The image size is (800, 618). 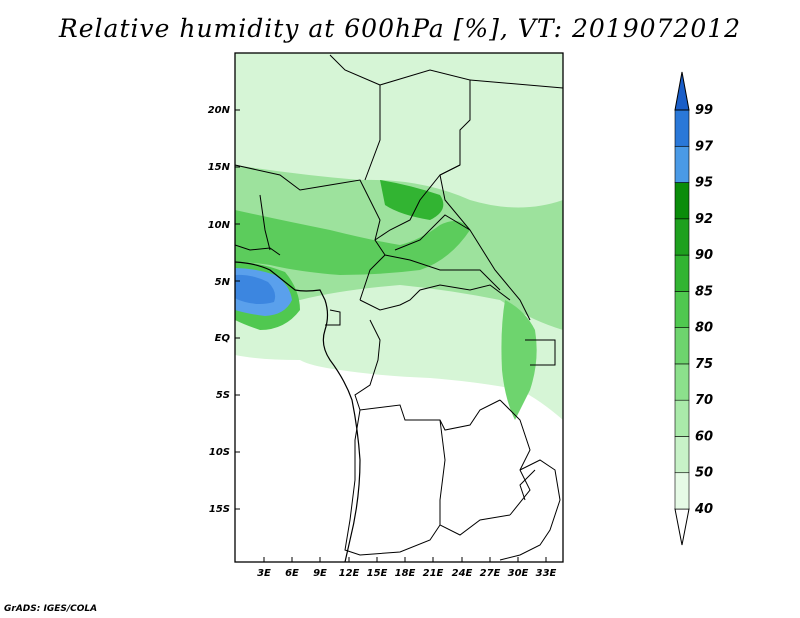 I want to click on colorbar-label: 92, so click(x=704, y=219).